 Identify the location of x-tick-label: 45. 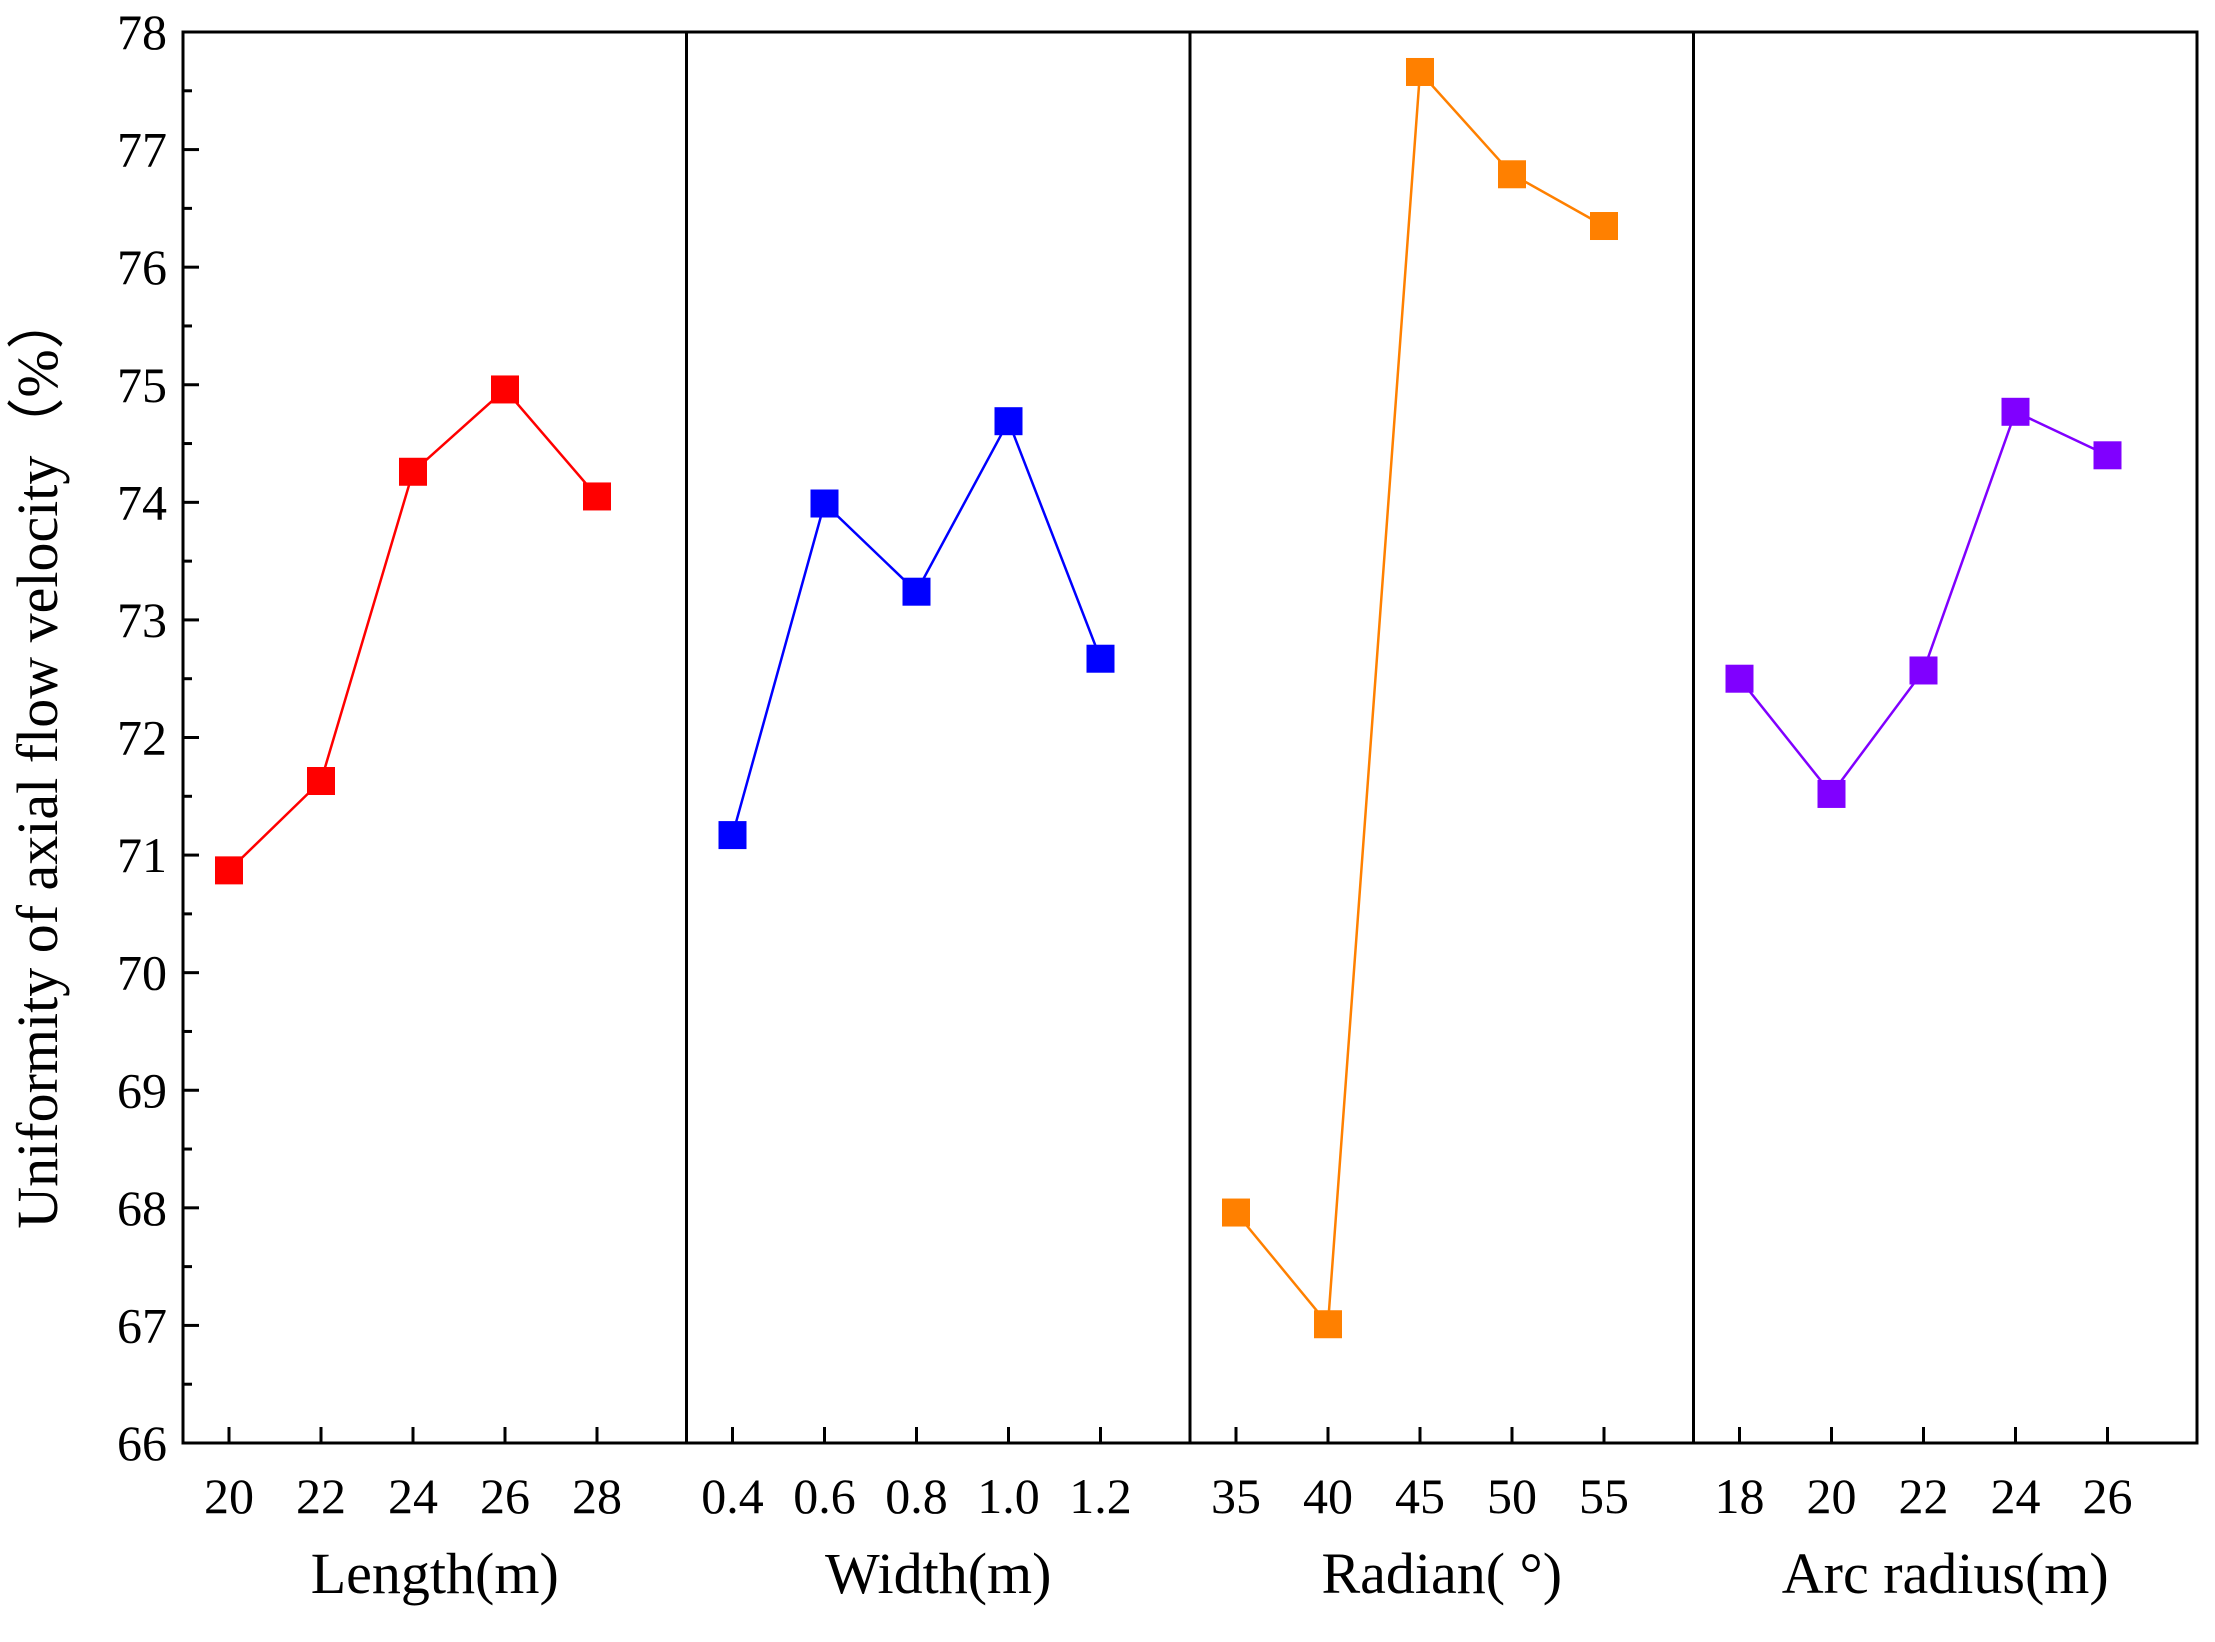
(1420, 1496).